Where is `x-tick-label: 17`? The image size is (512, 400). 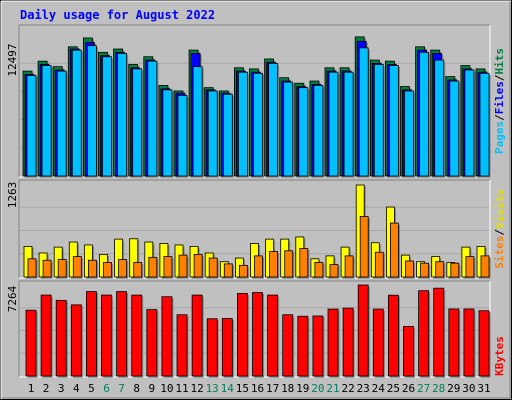
x-tick-label: 17 is located at coordinates (272, 388).